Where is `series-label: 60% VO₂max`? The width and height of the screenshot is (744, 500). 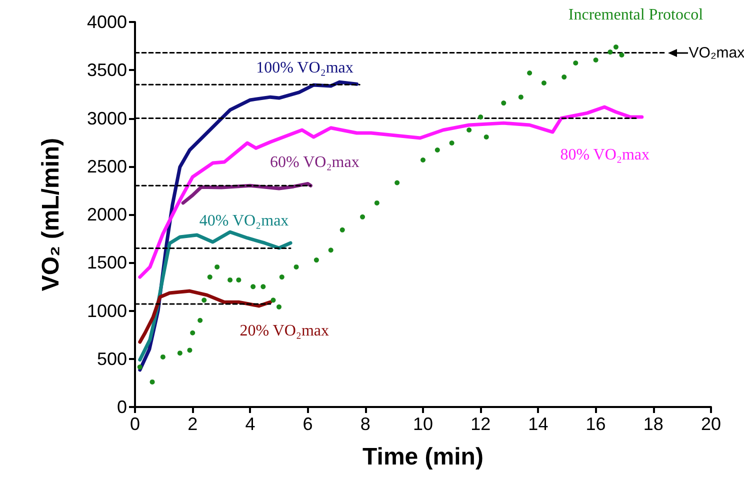 series-label: 60% VO₂max is located at coordinates (315, 163).